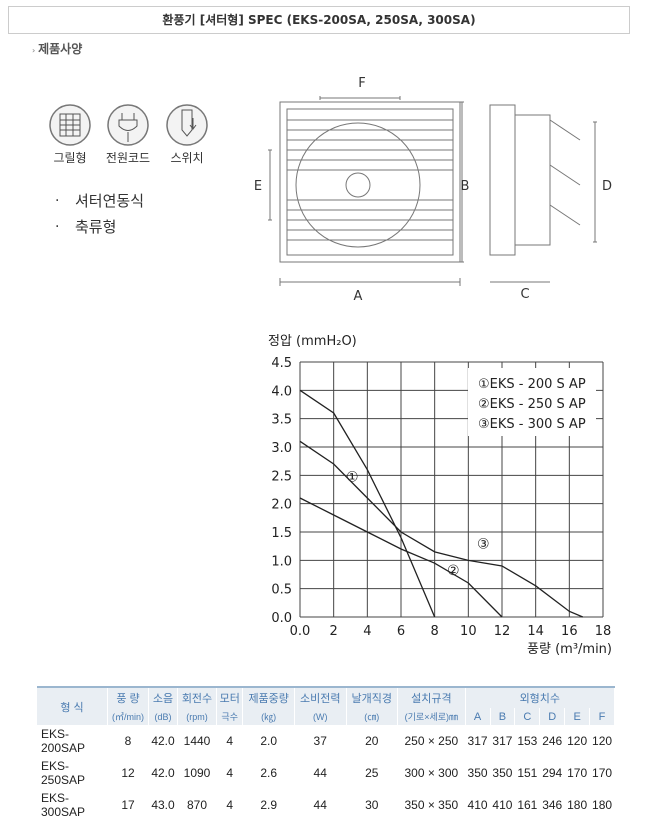 This screenshot has height=821, width=646. Describe the element at coordinates (503, 716) in the screenshot. I see `header-cell: B` at that location.